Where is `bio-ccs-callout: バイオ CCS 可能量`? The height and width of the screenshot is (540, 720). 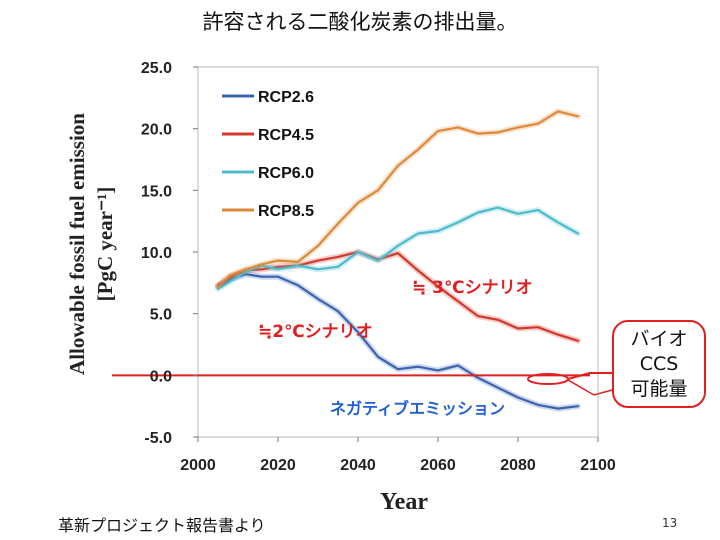 bio-ccs-callout: バイオ CCS 可能量 is located at coordinates (659, 364).